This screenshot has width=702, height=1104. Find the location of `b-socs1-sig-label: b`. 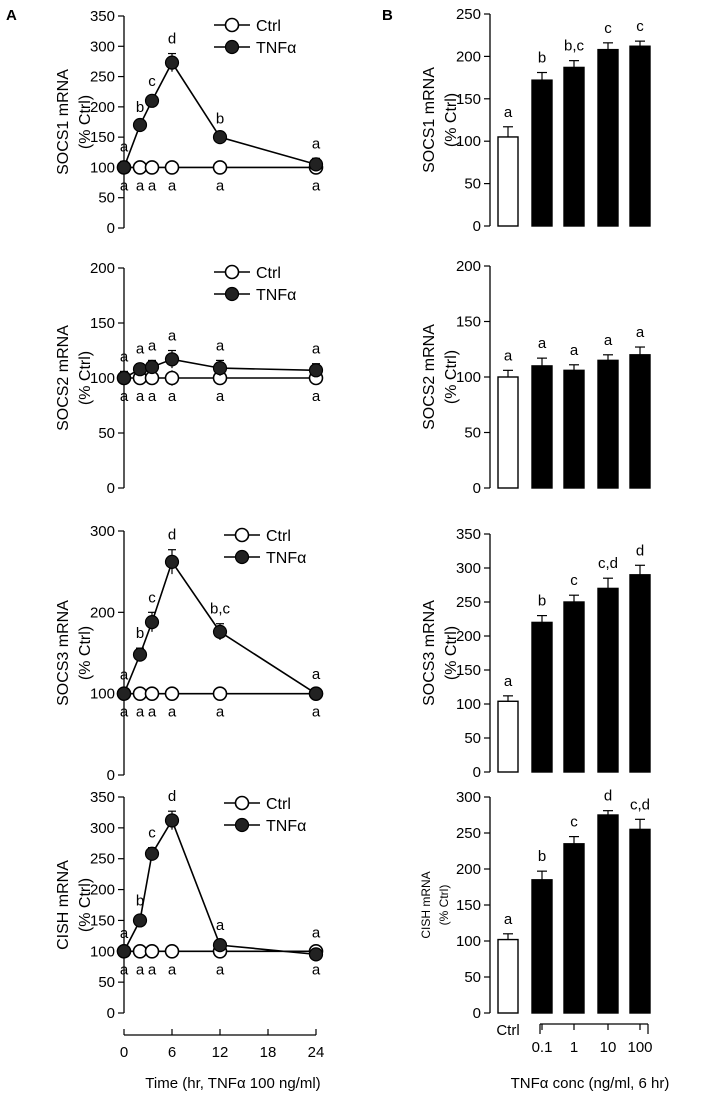

b-socs1-sig-label: b is located at coordinates (542, 58).